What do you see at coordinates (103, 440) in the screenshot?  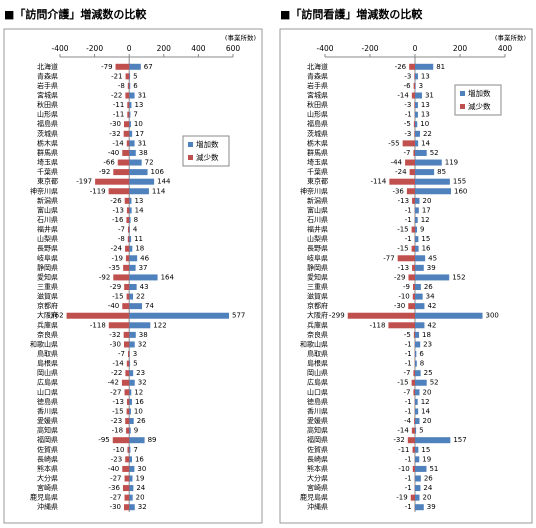 I see `data-label: -95` at bounding box center [103, 440].